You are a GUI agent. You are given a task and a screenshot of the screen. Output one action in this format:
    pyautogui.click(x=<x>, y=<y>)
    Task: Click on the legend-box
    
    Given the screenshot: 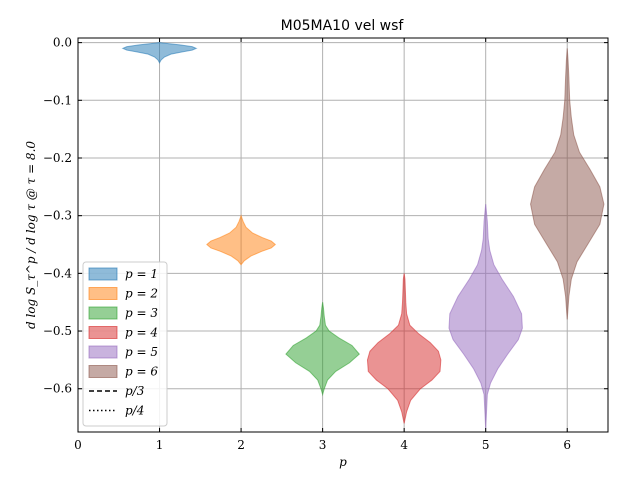 What is the action you would take?
    pyautogui.click(x=125, y=344)
    